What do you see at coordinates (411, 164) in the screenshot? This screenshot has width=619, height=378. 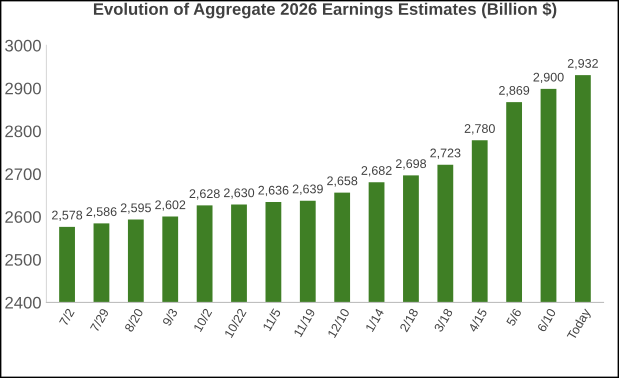 I see `data-label: 2,698` at bounding box center [411, 164].